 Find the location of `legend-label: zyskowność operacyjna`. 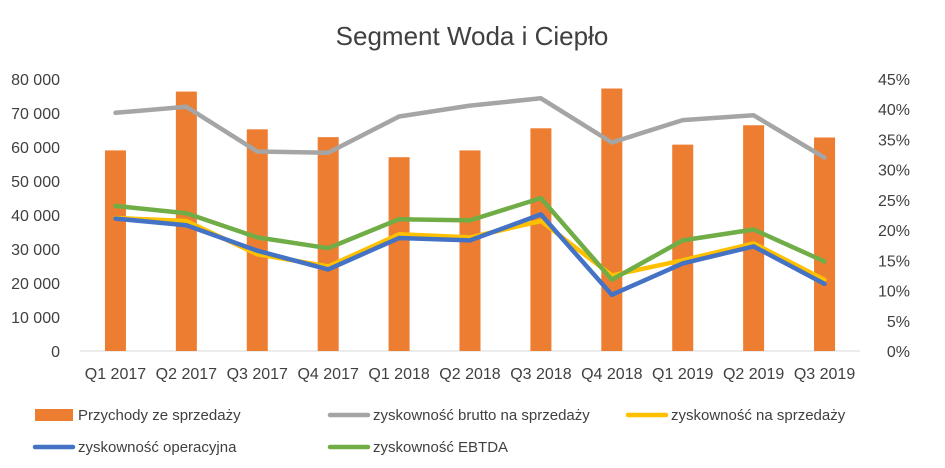

legend-label: zyskowność operacyjna is located at coordinates (157, 447).